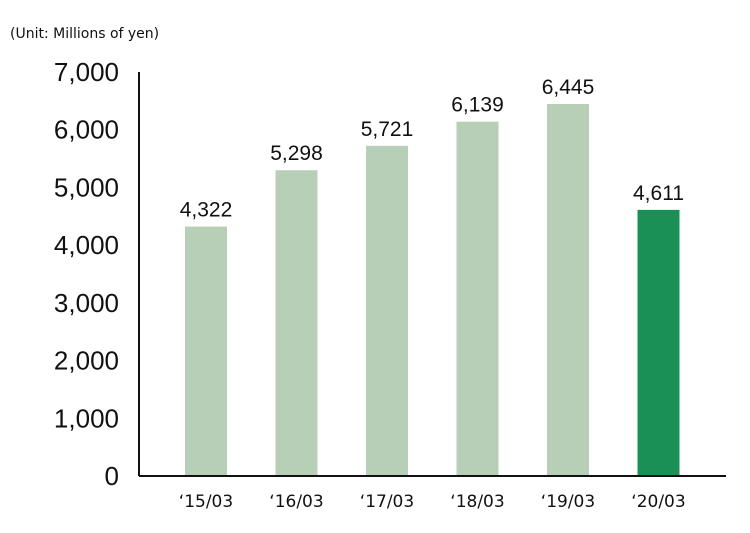  What do you see at coordinates (86, 274) in the screenshot?
I see `y-axis-ticks: 0 1,000 2,000 3,000 4,000 5,000 6,000 7,000` at bounding box center [86, 274].